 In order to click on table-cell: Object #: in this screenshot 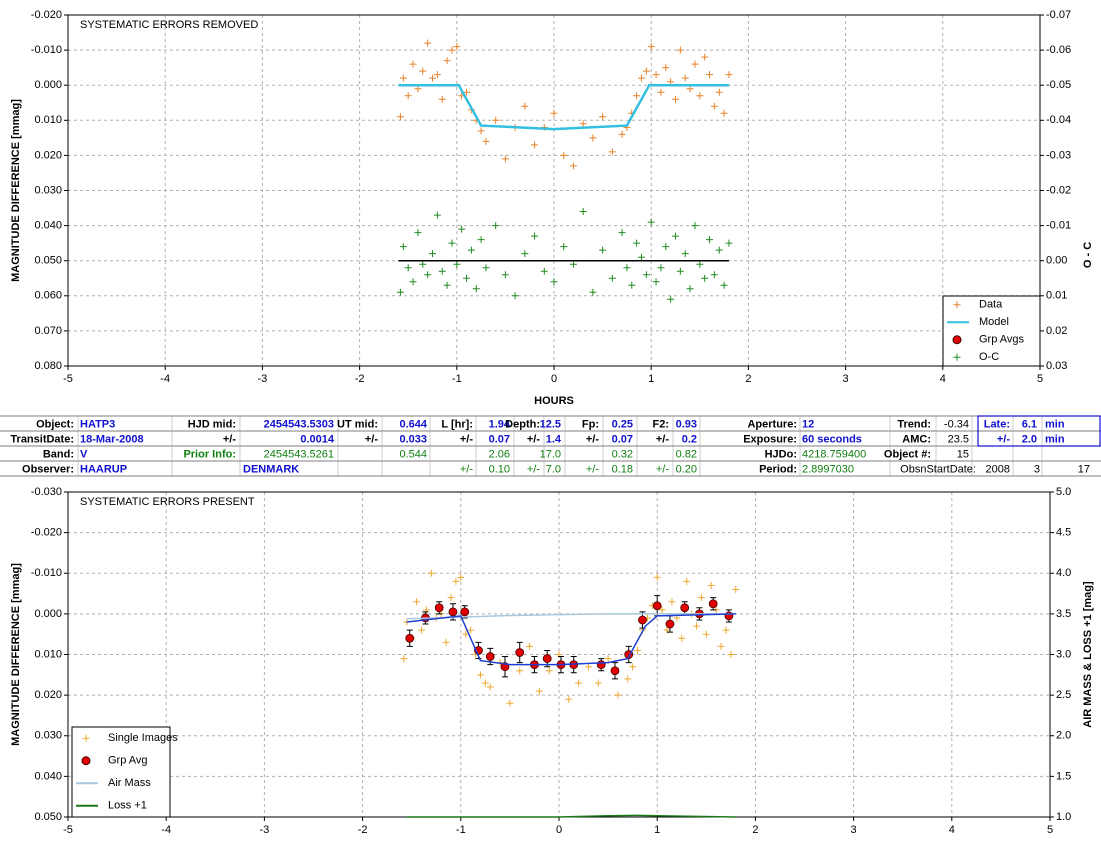, I will do `click(907, 454)`.